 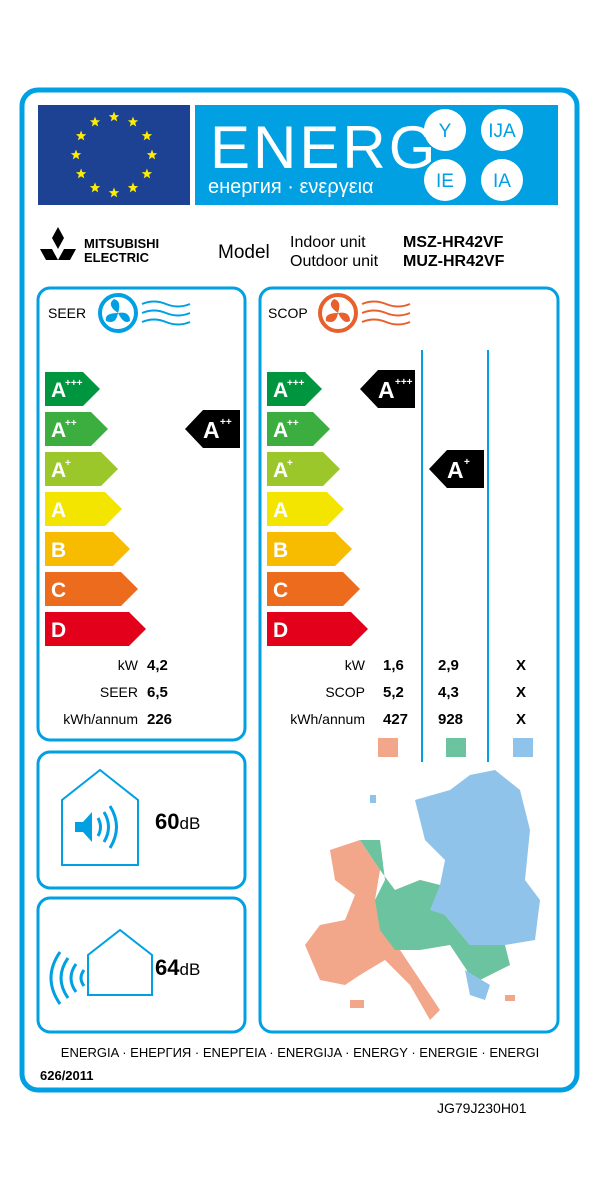 What do you see at coordinates (510, 998) in the screenshot?
I see `map-island` at bounding box center [510, 998].